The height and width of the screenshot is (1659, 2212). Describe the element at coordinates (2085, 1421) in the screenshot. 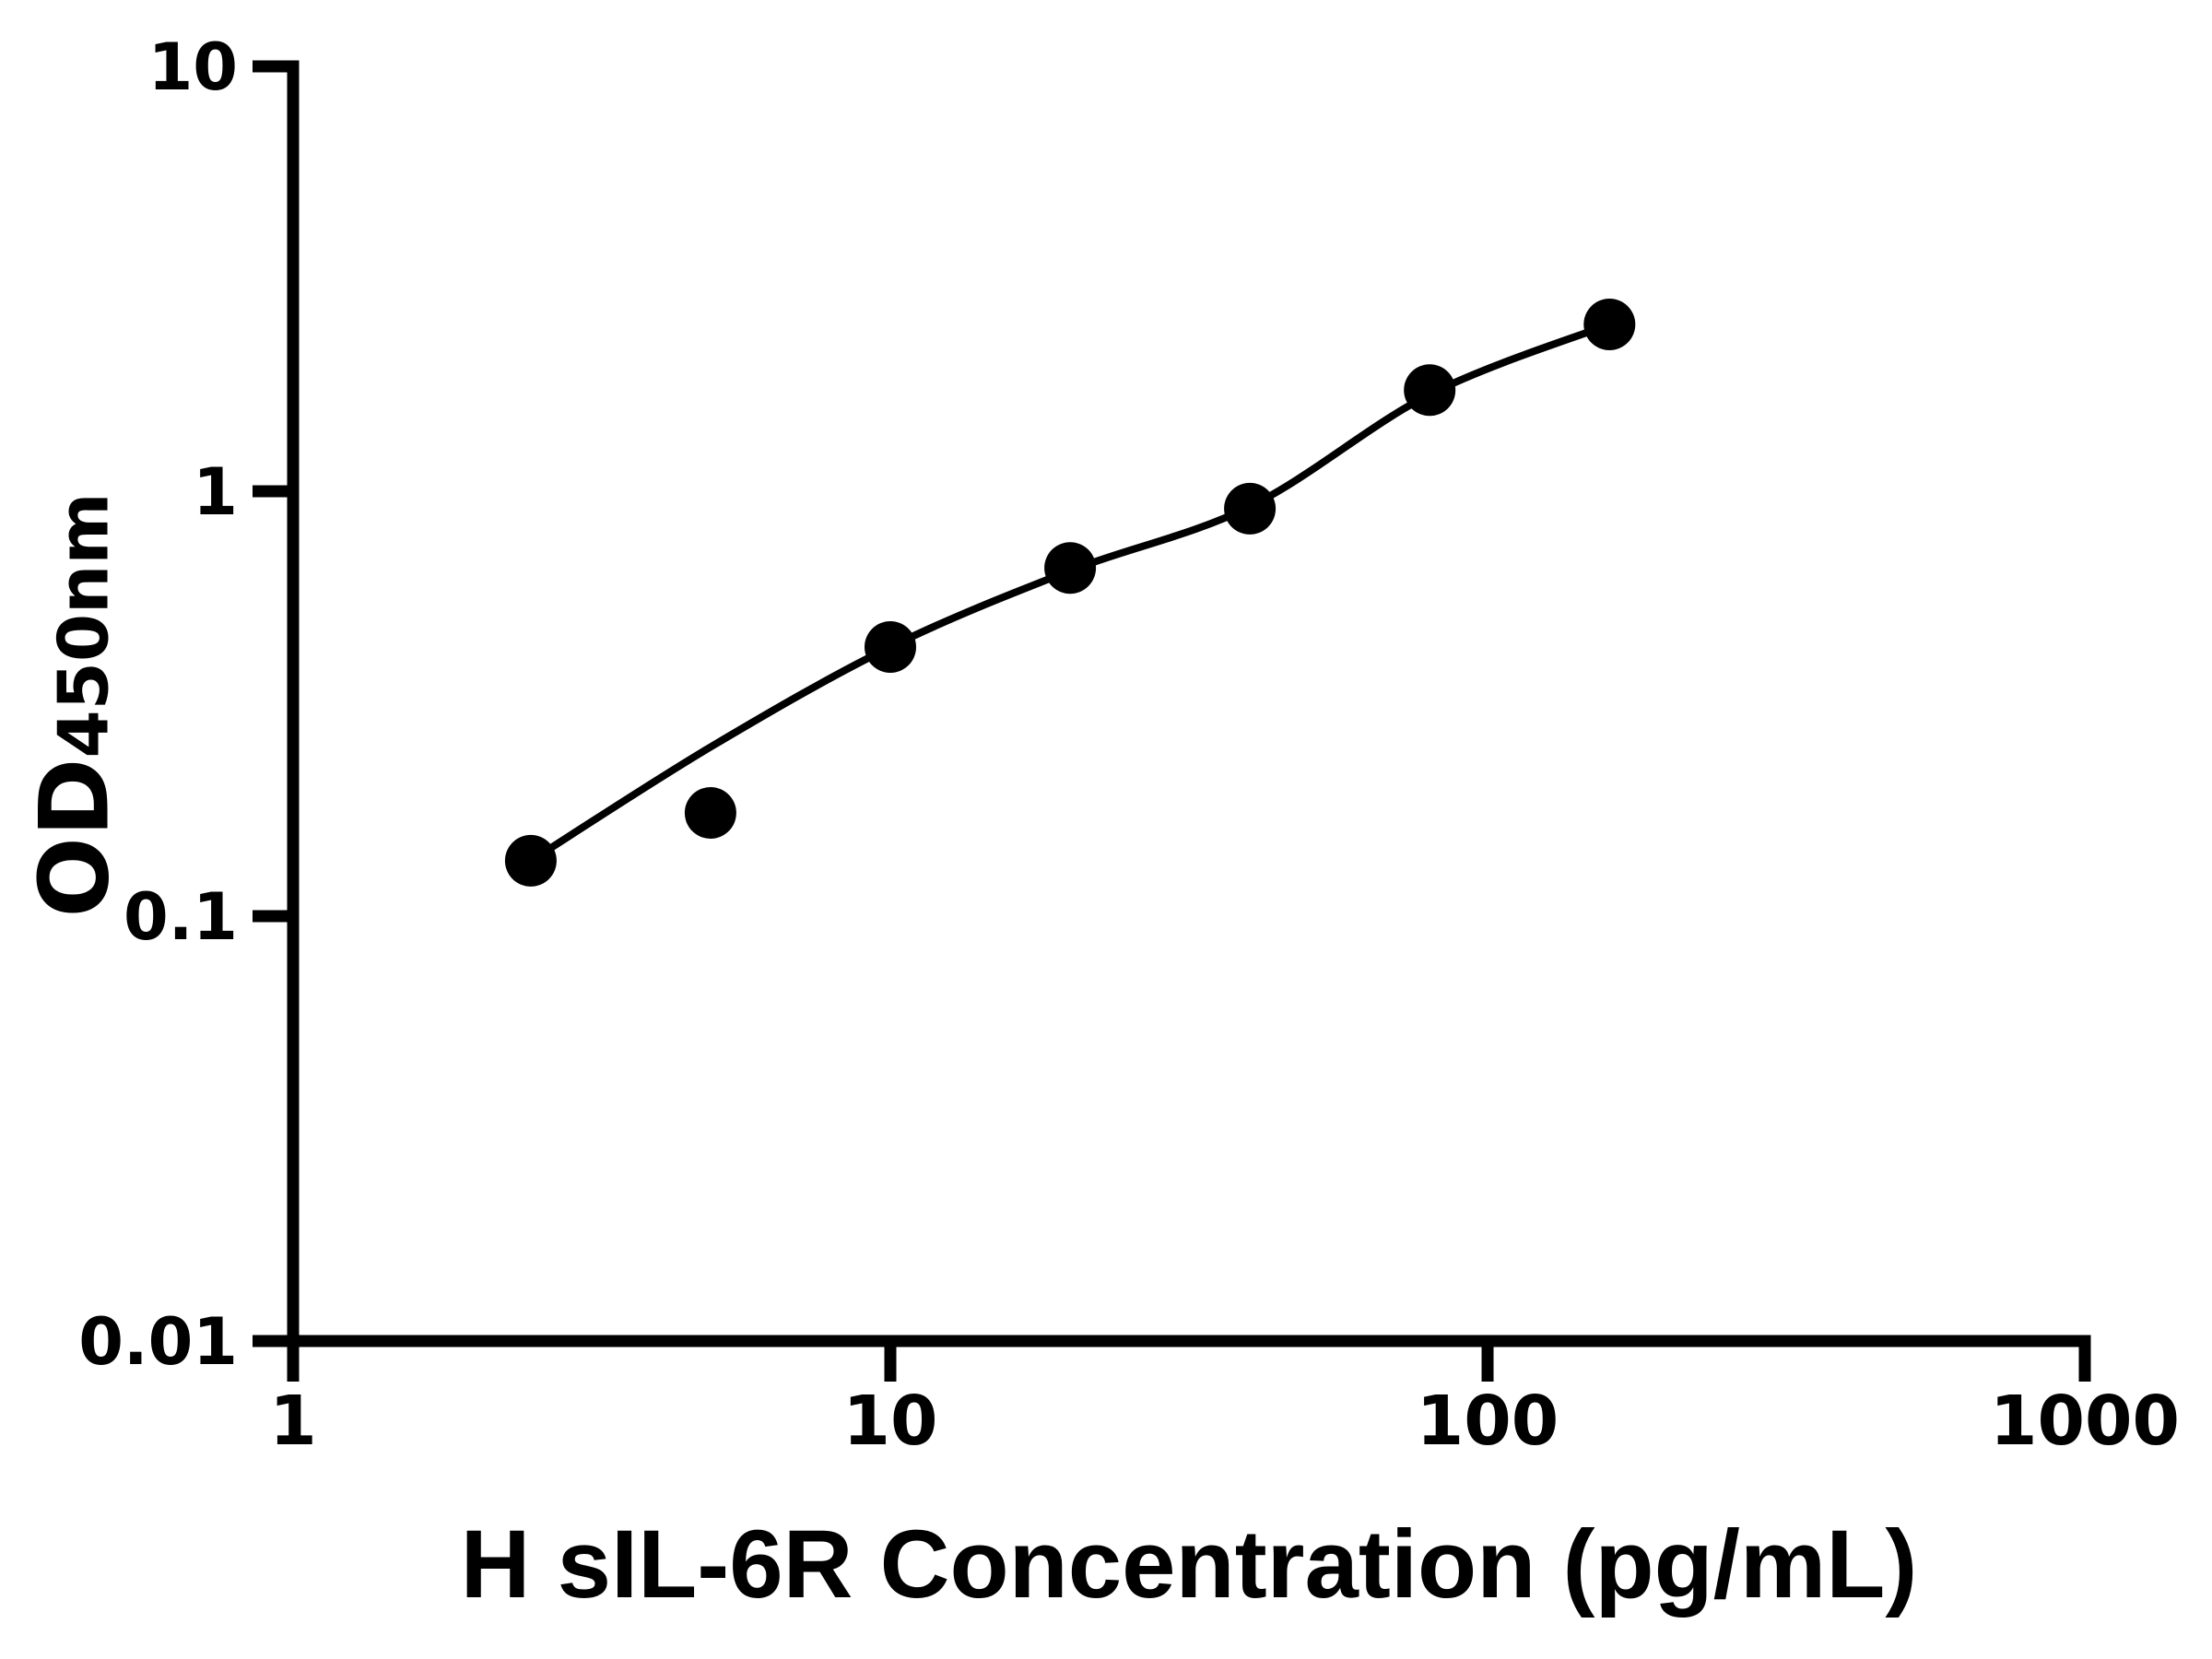

I see `x-tick-label: 1000` at that location.